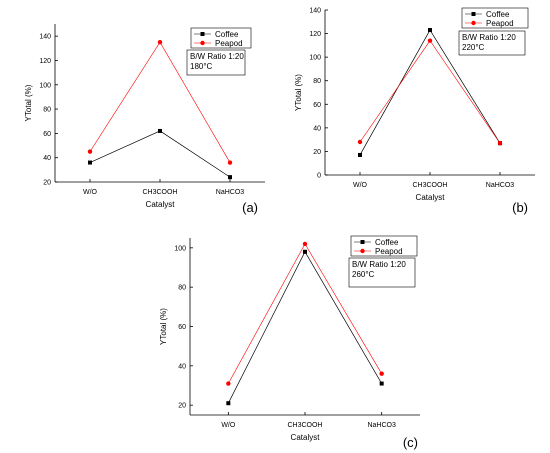 This screenshot has height=453, width=550. What do you see at coordinates (473, 47) in the screenshot?
I see `annotation-text: 220°C` at bounding box center [473, 47].